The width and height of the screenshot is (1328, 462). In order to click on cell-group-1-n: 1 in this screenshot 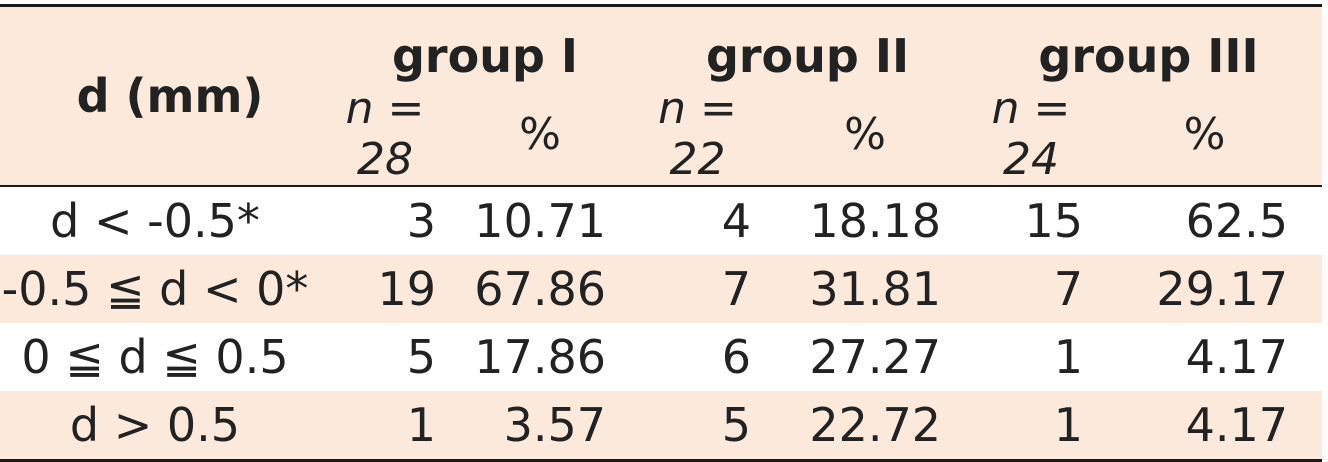, I will do `click(421, 425)`.